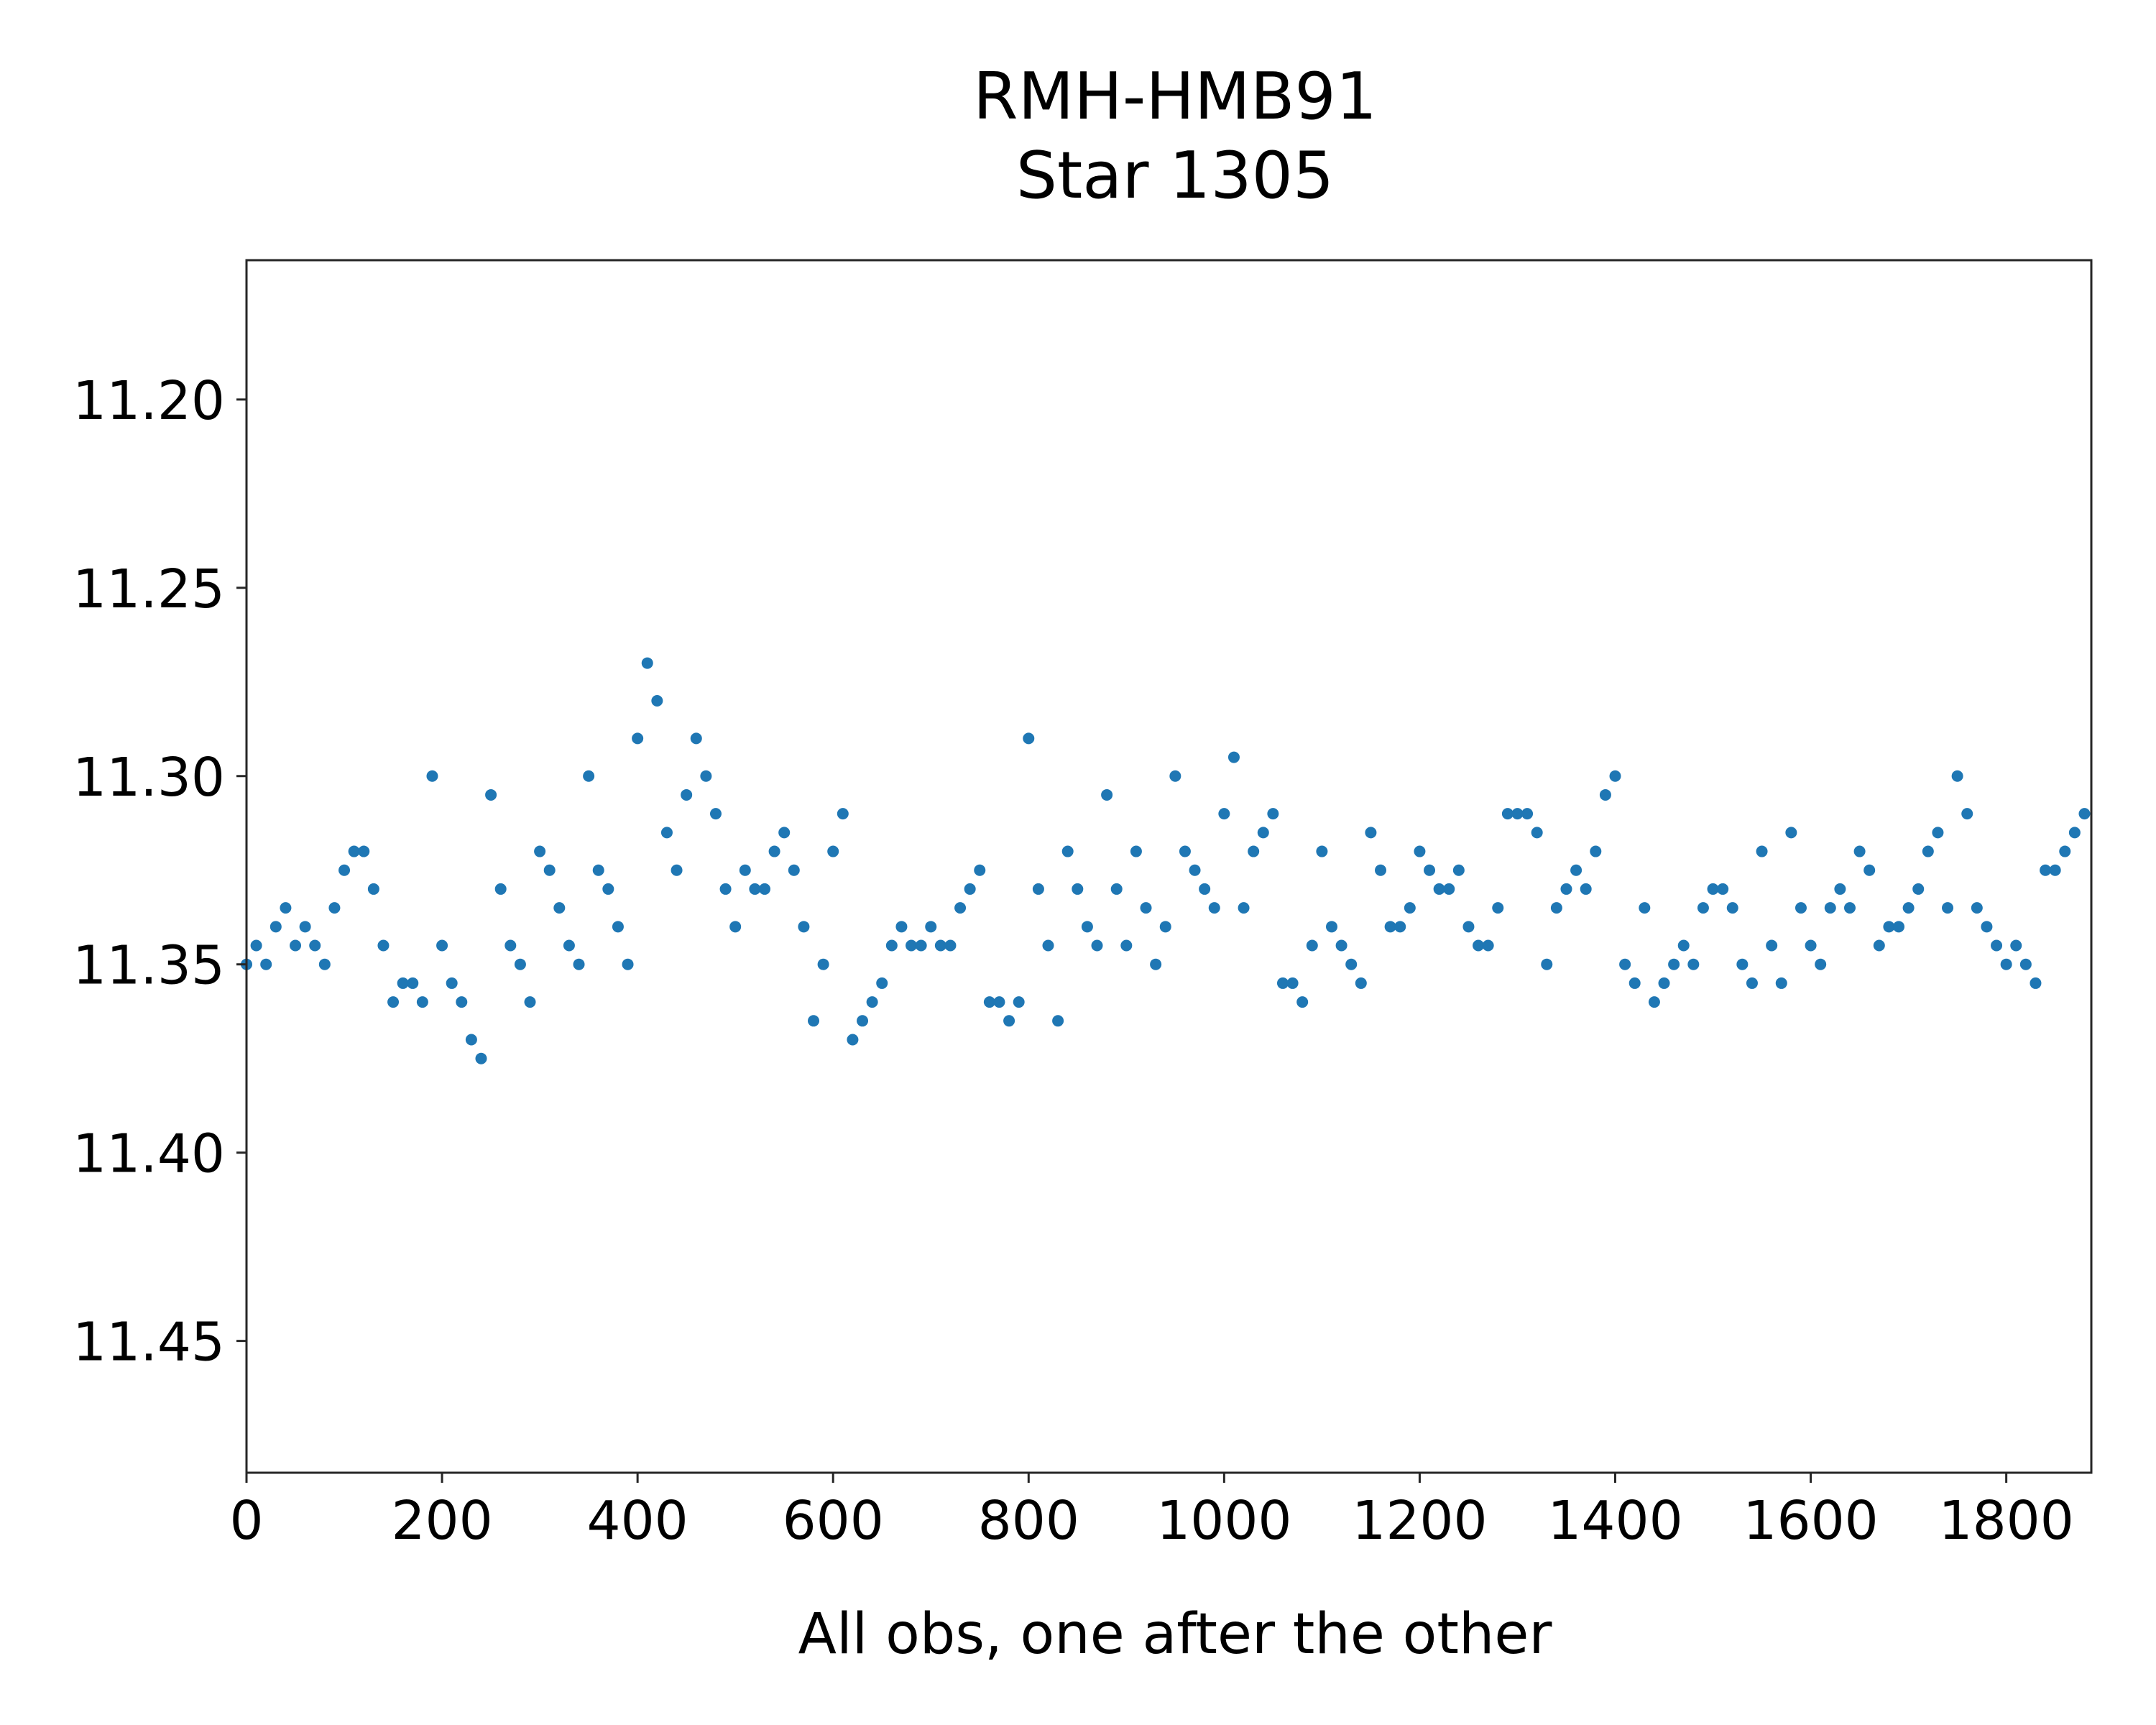  What do you see at coordinates (160, 872) in the screenshot?
I see `y-axis: 11.20 11.25 11.30 11.35 11.40 11.45` at bounding box center [160, 872].